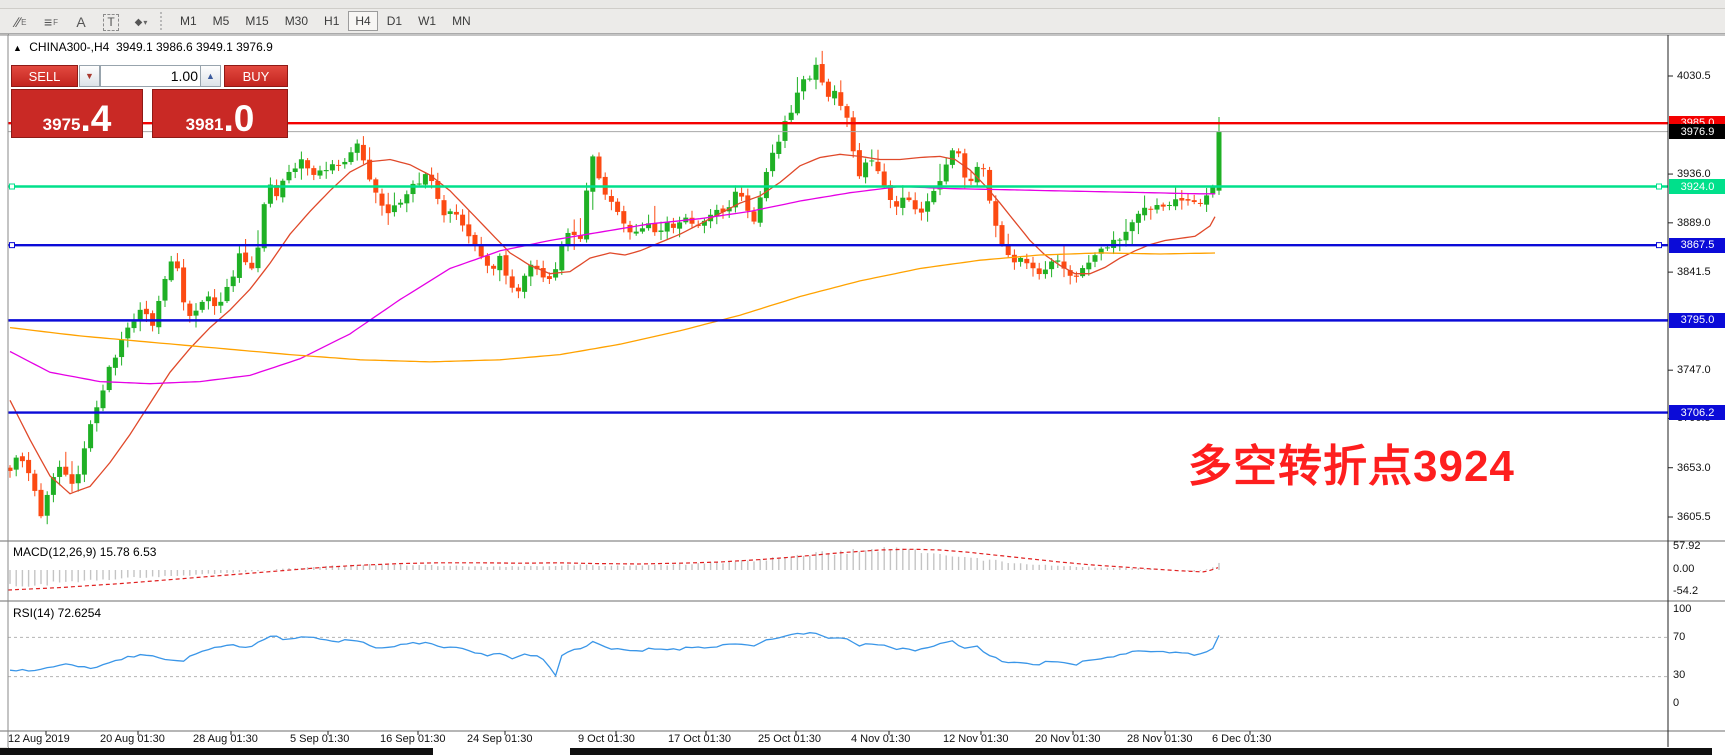 This screenshot has height=755, width=1725. I want to click on timeframe-m30: M30, so click(296, 21).